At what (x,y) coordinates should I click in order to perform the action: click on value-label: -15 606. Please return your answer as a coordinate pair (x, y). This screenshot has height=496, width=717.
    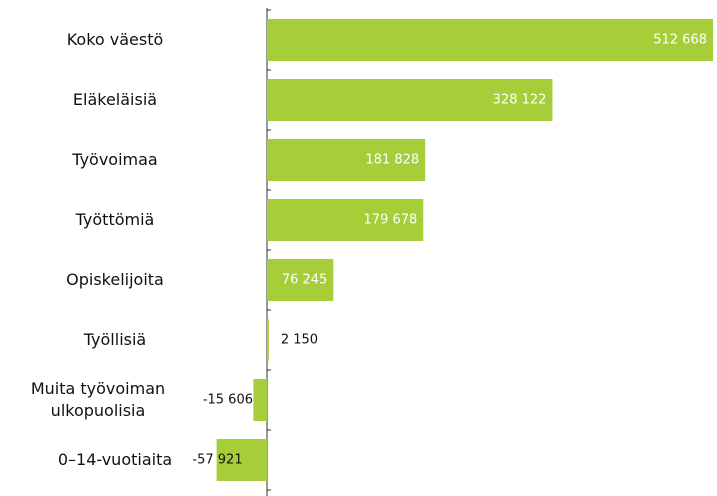
    Looking at the image, I should click on (228, 400).